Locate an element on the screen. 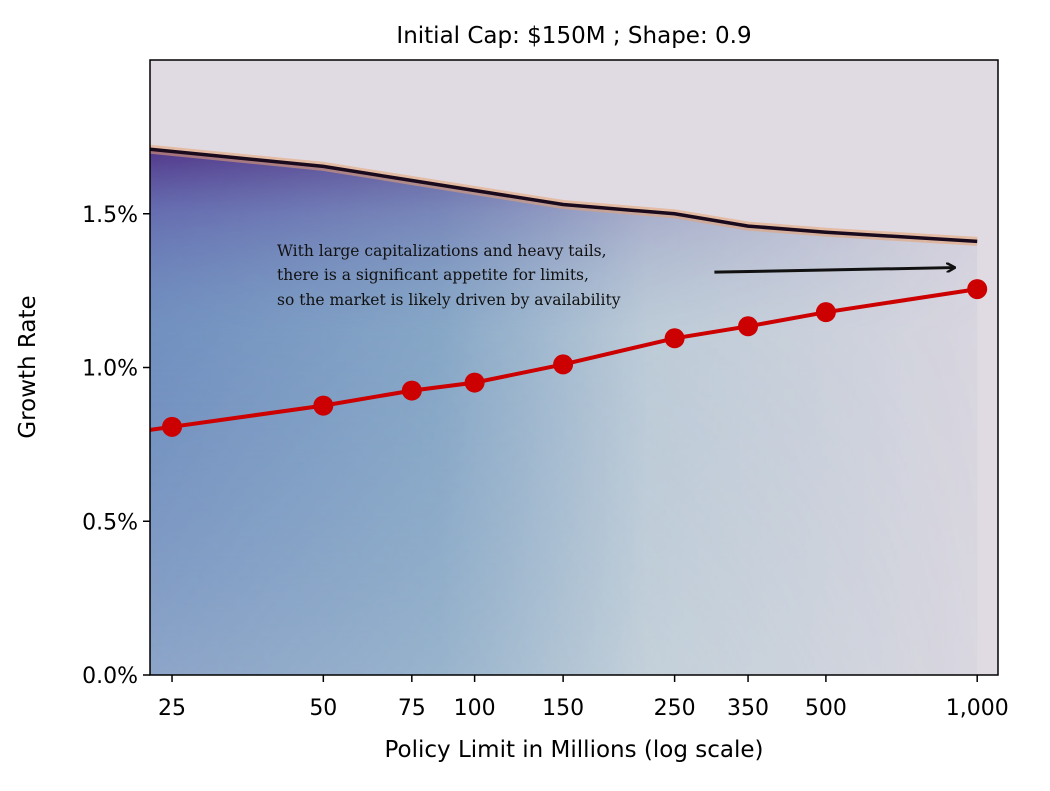 The height and width of the screenshot is (791, 1050). x-tick-label: 250 is located at coordinates (675, 708).